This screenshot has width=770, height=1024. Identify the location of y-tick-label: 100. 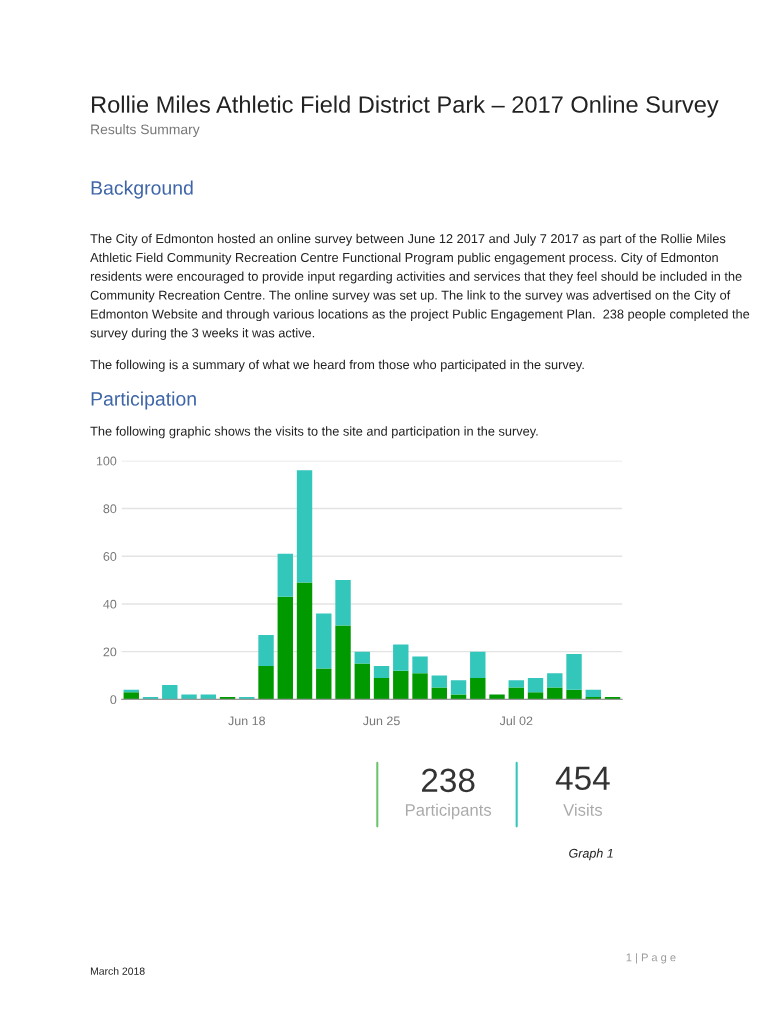
(106, 461).